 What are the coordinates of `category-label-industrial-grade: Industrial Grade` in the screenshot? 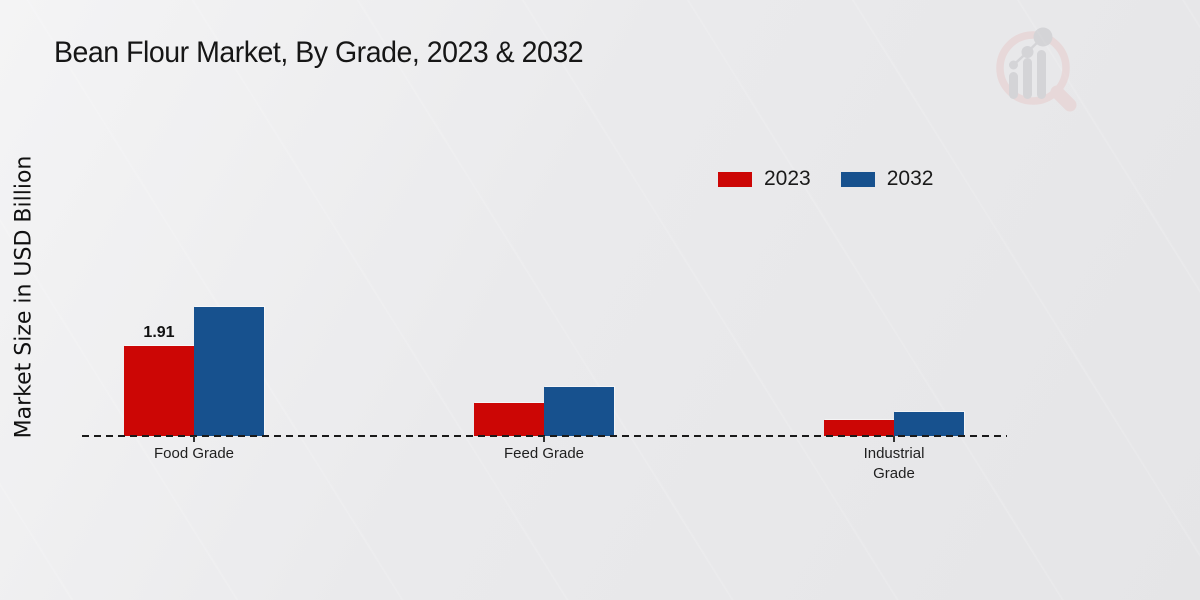 It's located at (894, 464).